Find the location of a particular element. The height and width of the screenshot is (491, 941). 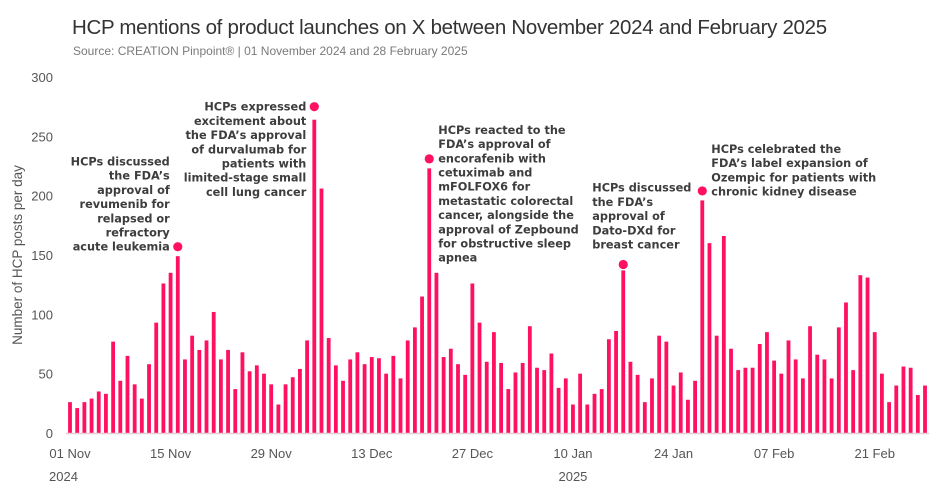

annotation-line: relapsed or is located at coordinates (133, 218).